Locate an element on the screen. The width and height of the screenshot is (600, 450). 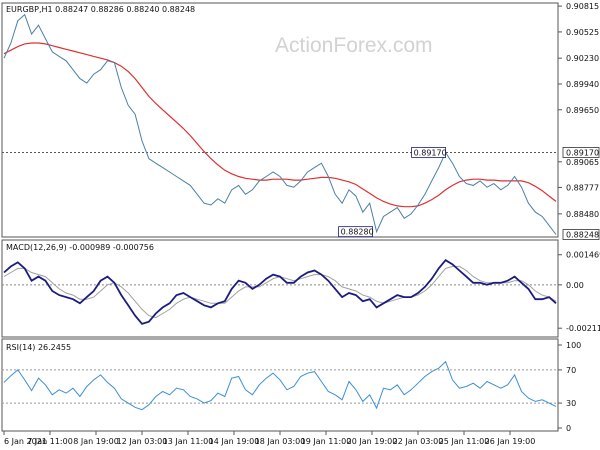
time-axis-label: 25 Jan 11:00 is located at coordinates (464, 441).